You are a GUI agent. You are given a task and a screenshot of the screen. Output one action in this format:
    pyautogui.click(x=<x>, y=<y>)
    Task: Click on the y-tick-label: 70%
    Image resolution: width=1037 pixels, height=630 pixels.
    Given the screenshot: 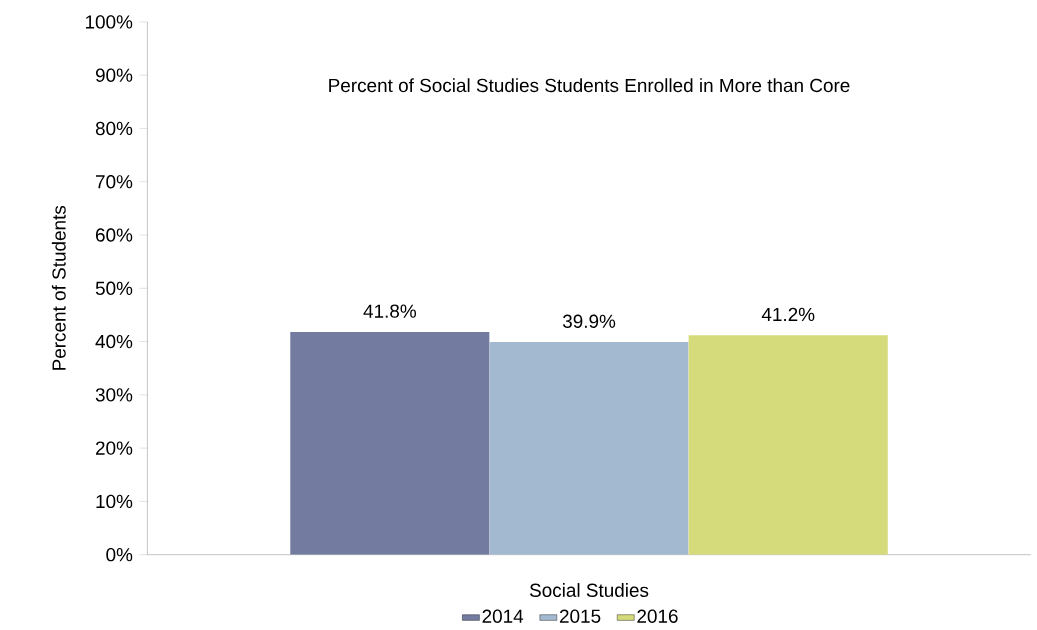 What is the action you would take?
    pyautogui.click(x=114, y=182)
    